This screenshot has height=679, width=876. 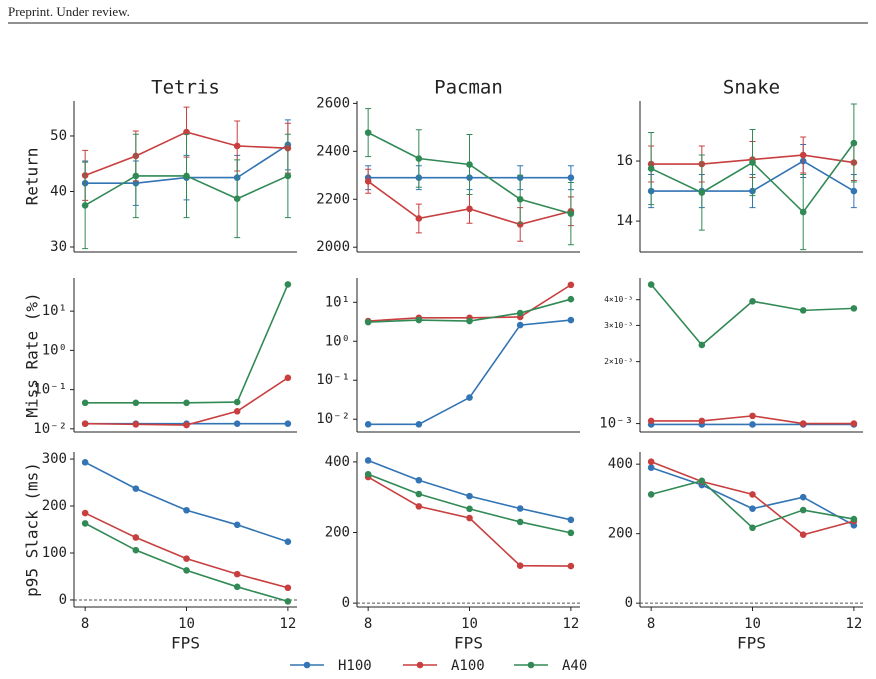 What do you see at coordinates (69, 11) in the screenshot?
I see `page-header: Preprint. Under review.` at bounding box center [69, 11].